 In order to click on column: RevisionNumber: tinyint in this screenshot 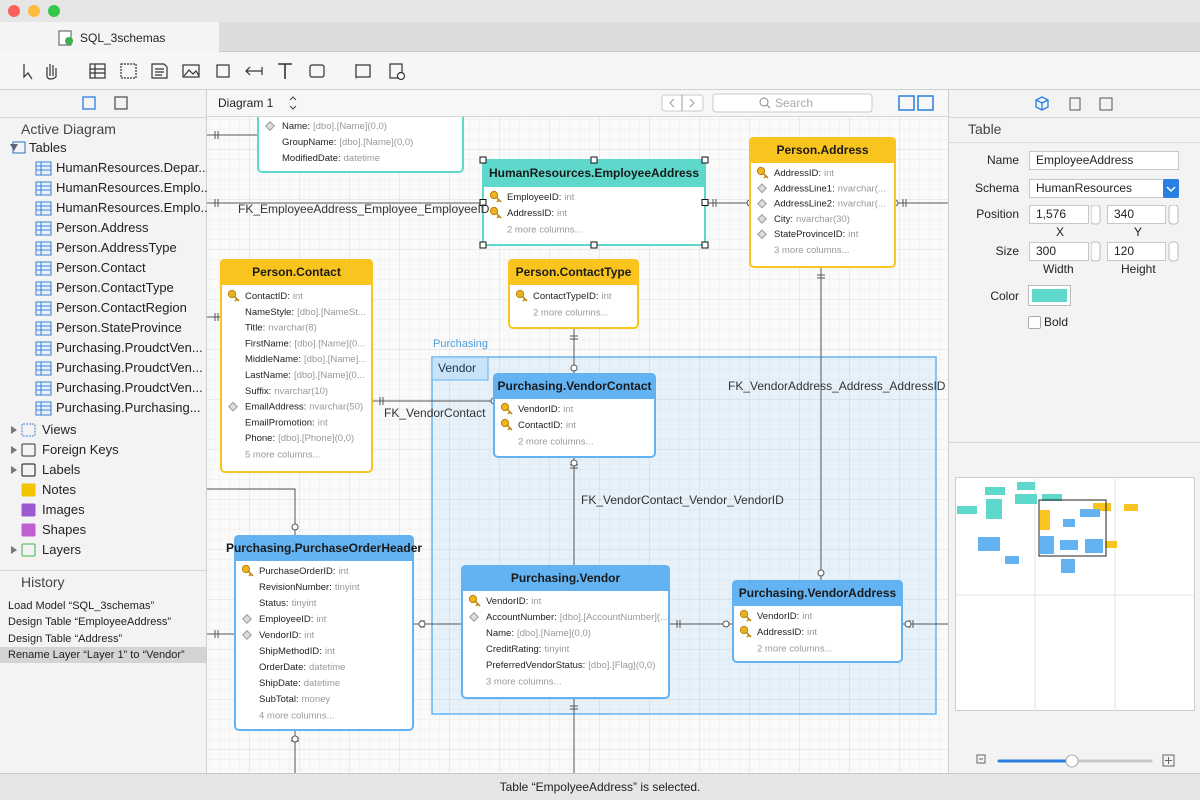, I will do `click(309, 587)`.